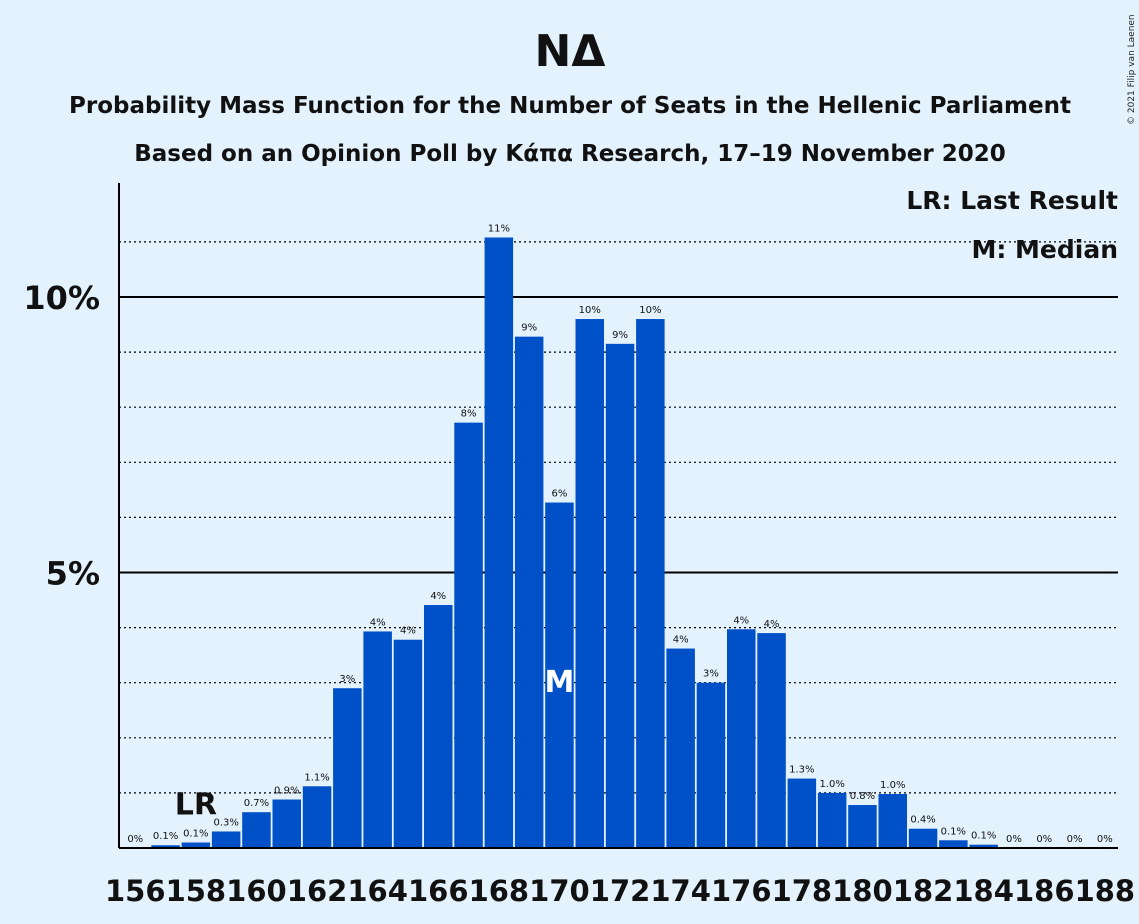  Describe the element at coordinates (741, 620) in the screenshot. I see `data-label-176: 4%` at that location.